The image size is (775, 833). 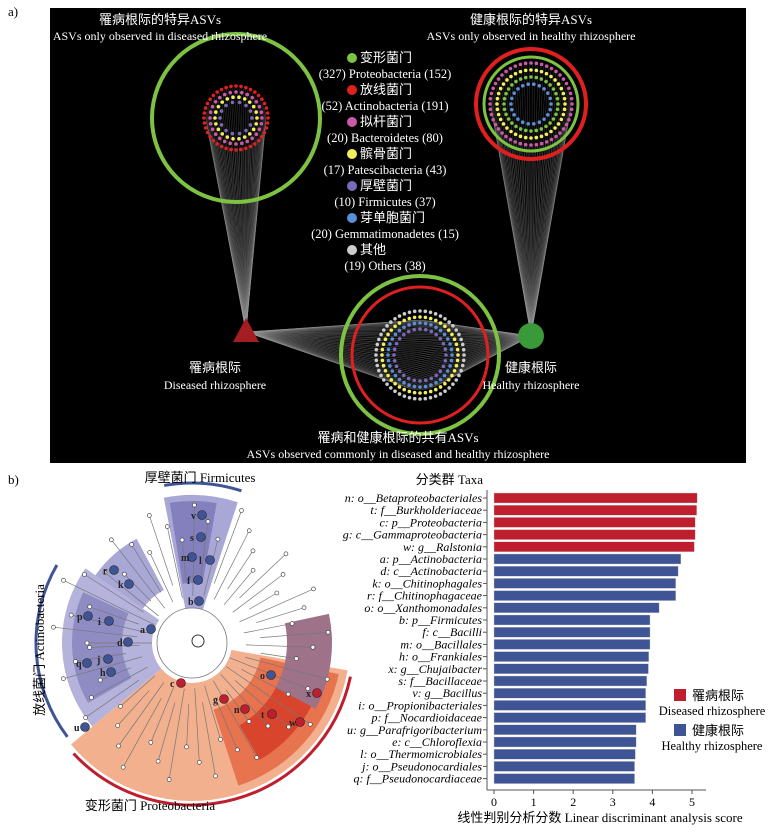 What do you see at coordinates (99, 622) in the screenshot?
I see `clade-letter: i` at bounding box center [99, 622].